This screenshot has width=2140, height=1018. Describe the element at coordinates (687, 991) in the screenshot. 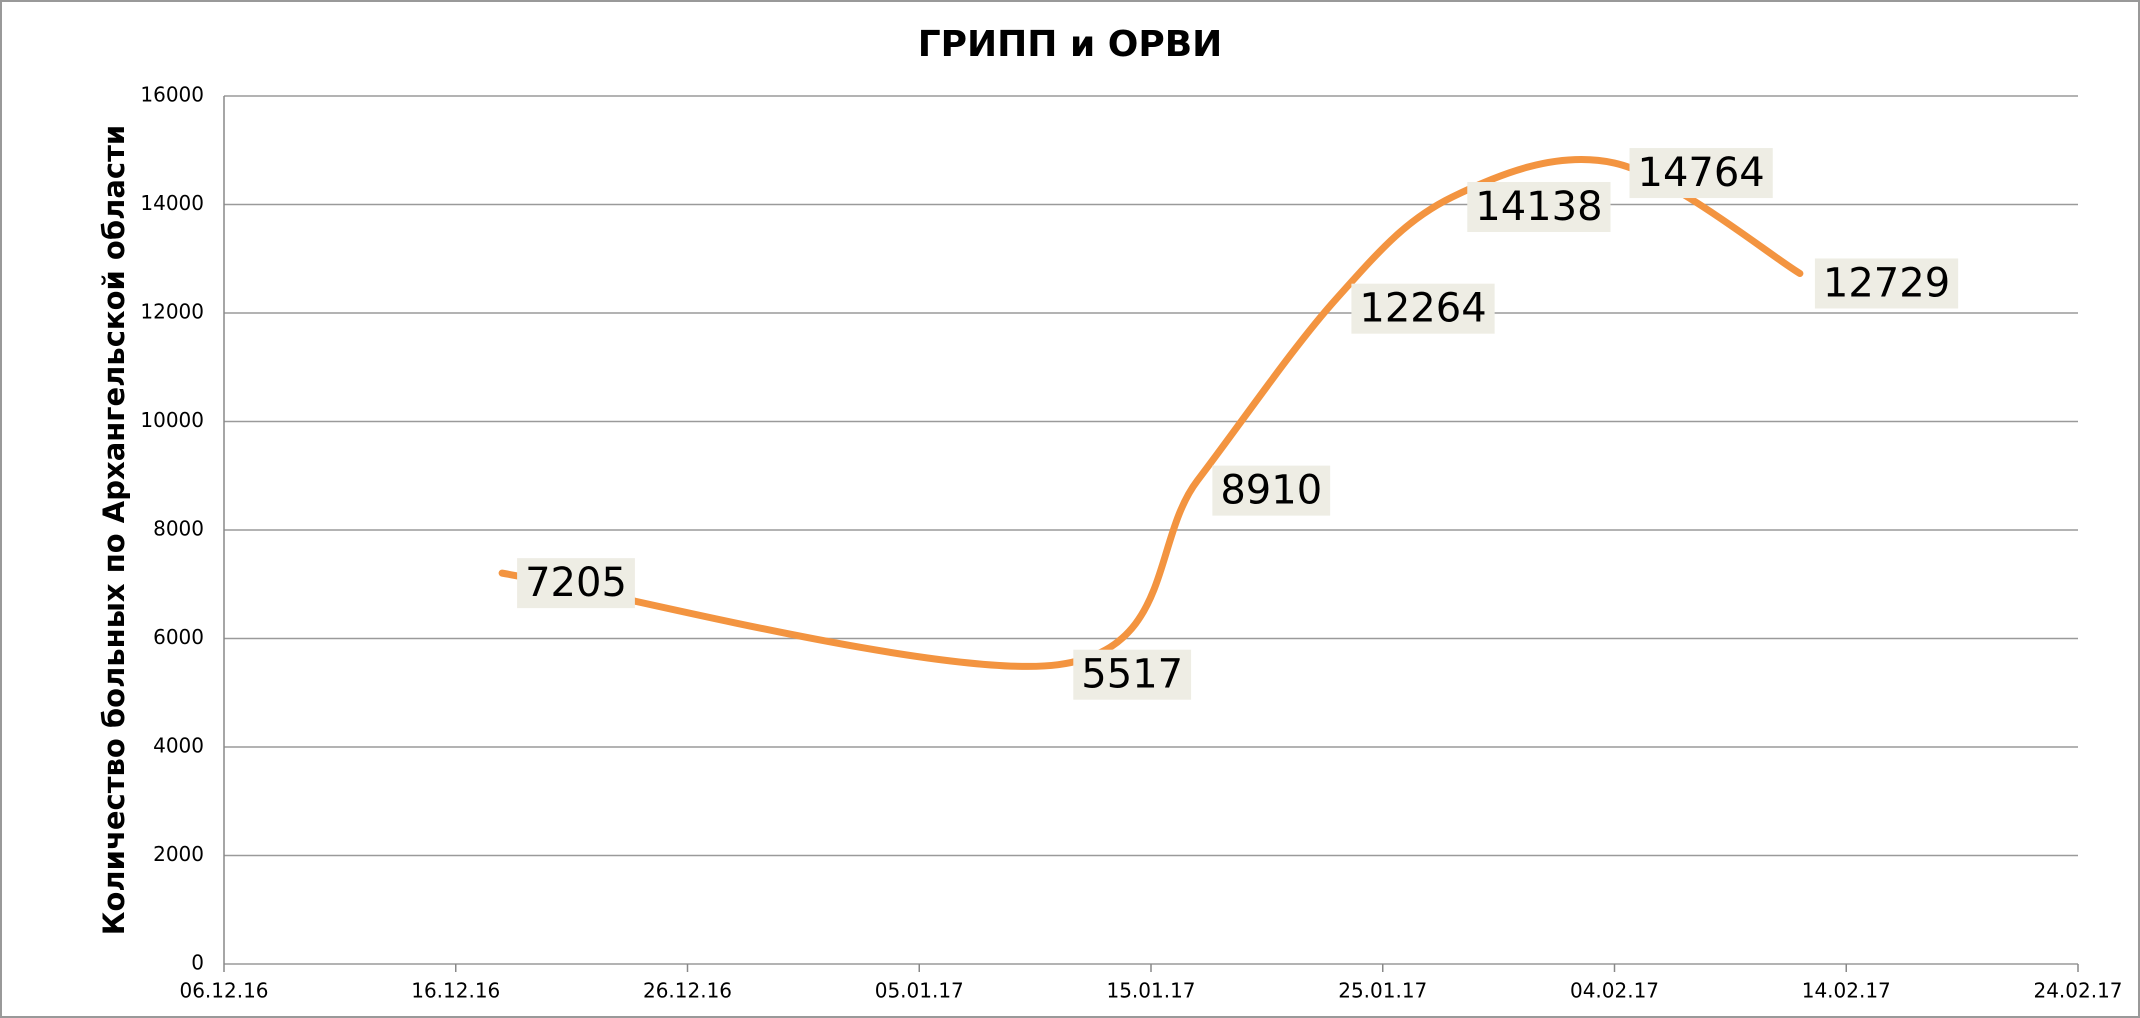

I see `x-tick-label: 26.12.16` at that location.